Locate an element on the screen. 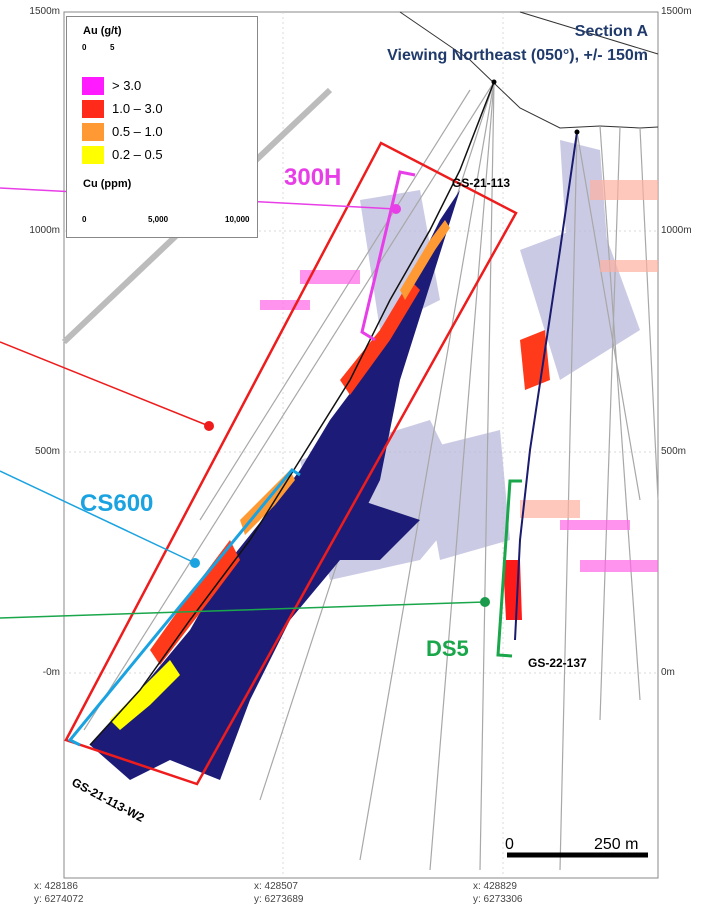 This screenshot has width=706, height=913. cu-legend-title: Cu (ppm) is located at coordinates (107, 184).